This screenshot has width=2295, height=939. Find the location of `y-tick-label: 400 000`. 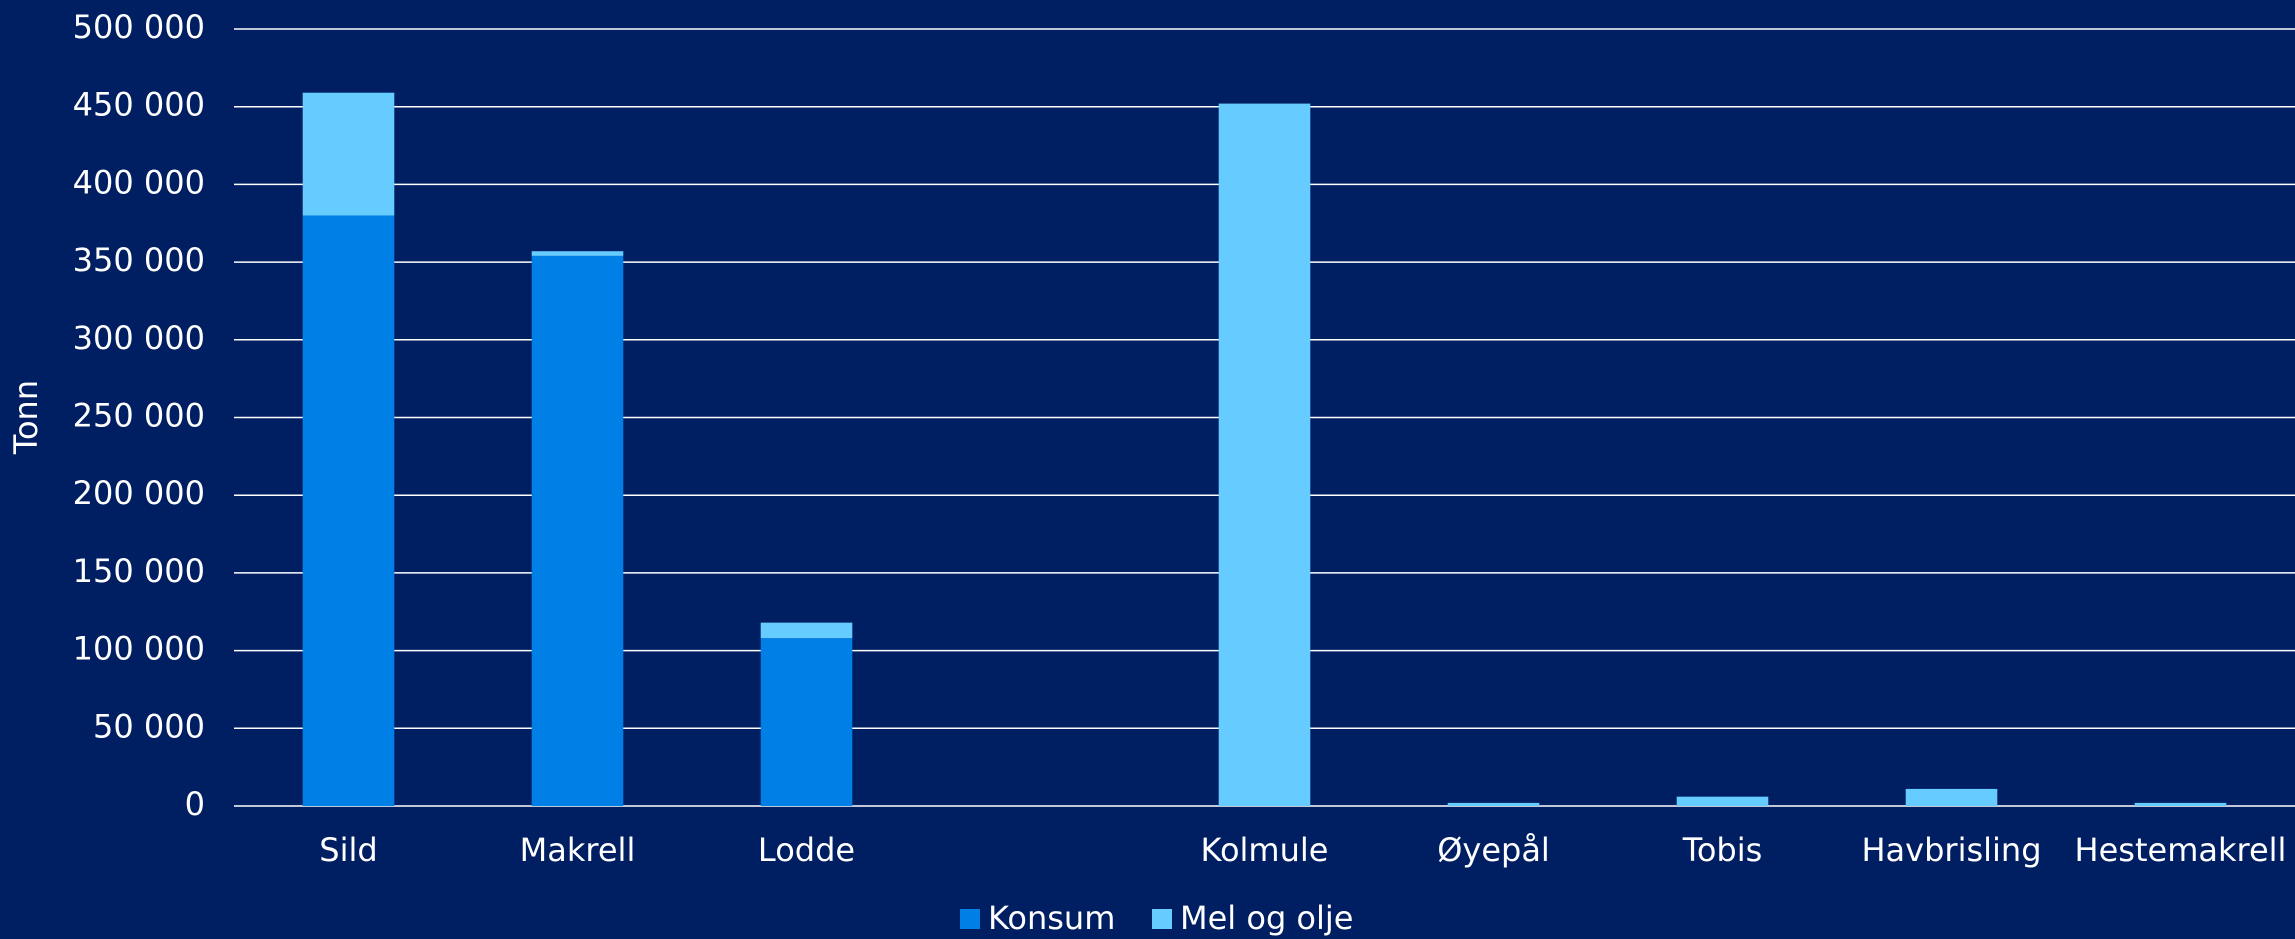

y-tick-label: 400 000 is located at coordinates (139, 182).